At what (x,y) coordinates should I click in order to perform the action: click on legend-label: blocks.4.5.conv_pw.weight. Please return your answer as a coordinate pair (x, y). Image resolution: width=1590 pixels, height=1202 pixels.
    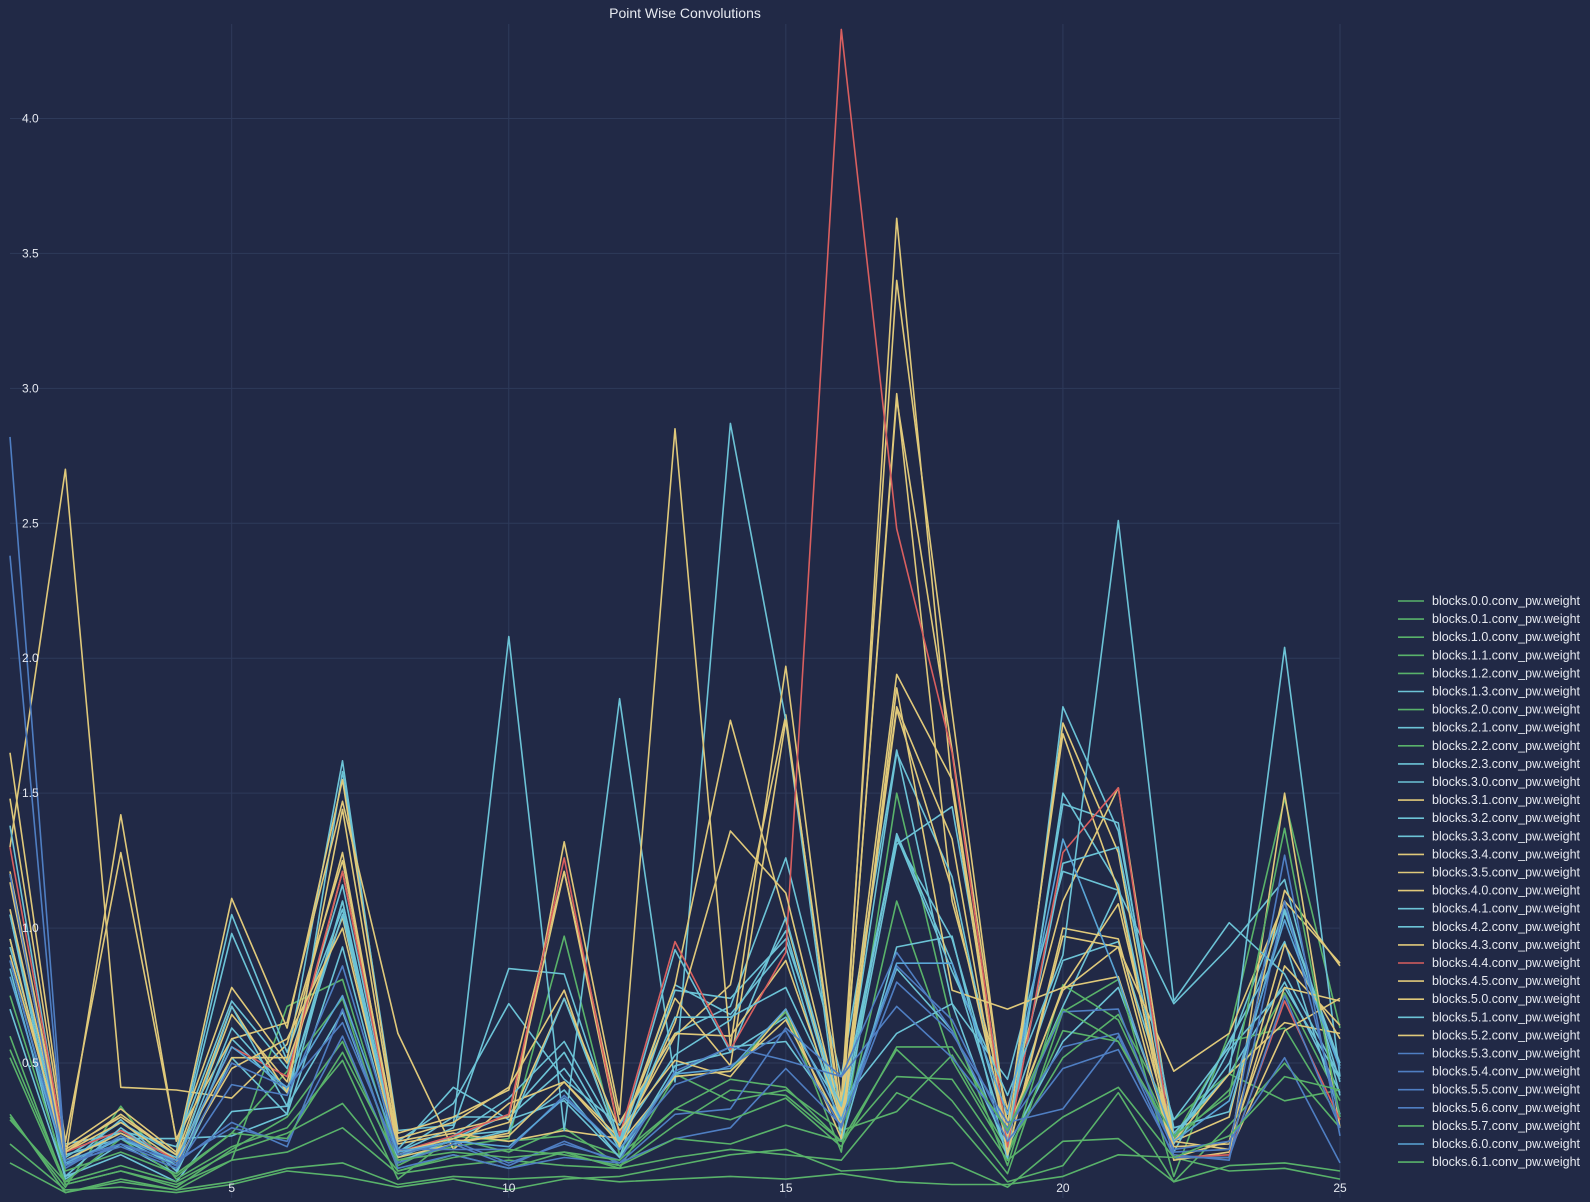
    Looking at the image, I should click on (1506, 981).